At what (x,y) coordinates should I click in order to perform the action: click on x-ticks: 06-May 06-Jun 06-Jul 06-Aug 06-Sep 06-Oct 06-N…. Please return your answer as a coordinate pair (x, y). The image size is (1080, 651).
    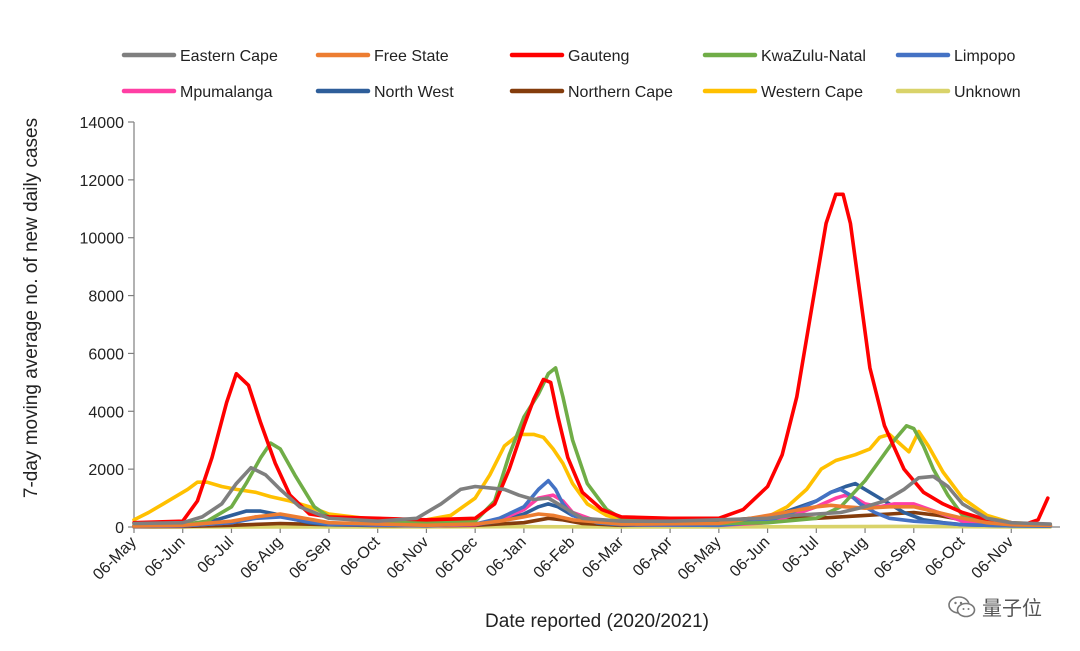
    Looking at the image, I should click on (553, 555).